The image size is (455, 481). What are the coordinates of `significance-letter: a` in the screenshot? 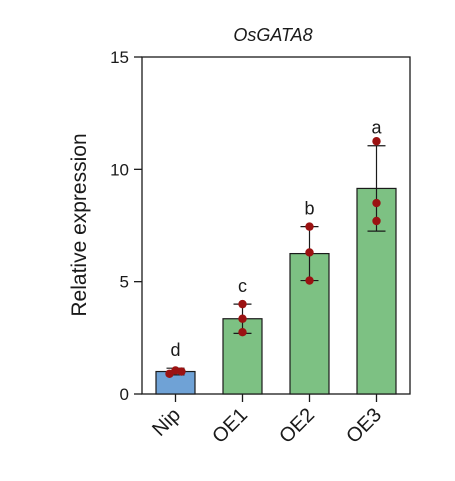 It's located at (376, 128).